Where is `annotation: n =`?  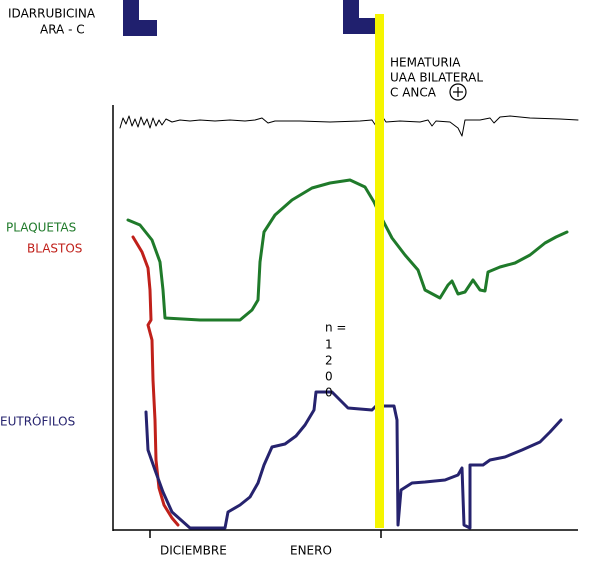 annotation: n = is located at coordinates (335, 328).